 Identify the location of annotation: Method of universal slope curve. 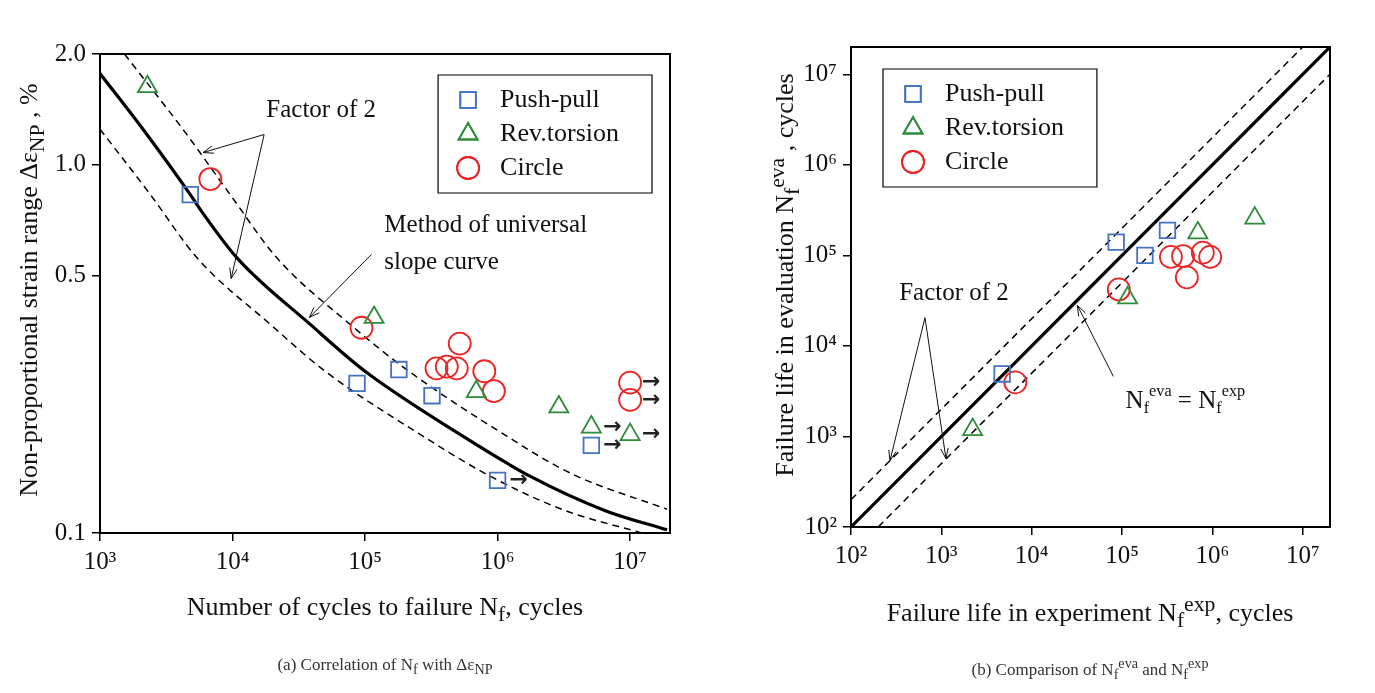
(486, 242).